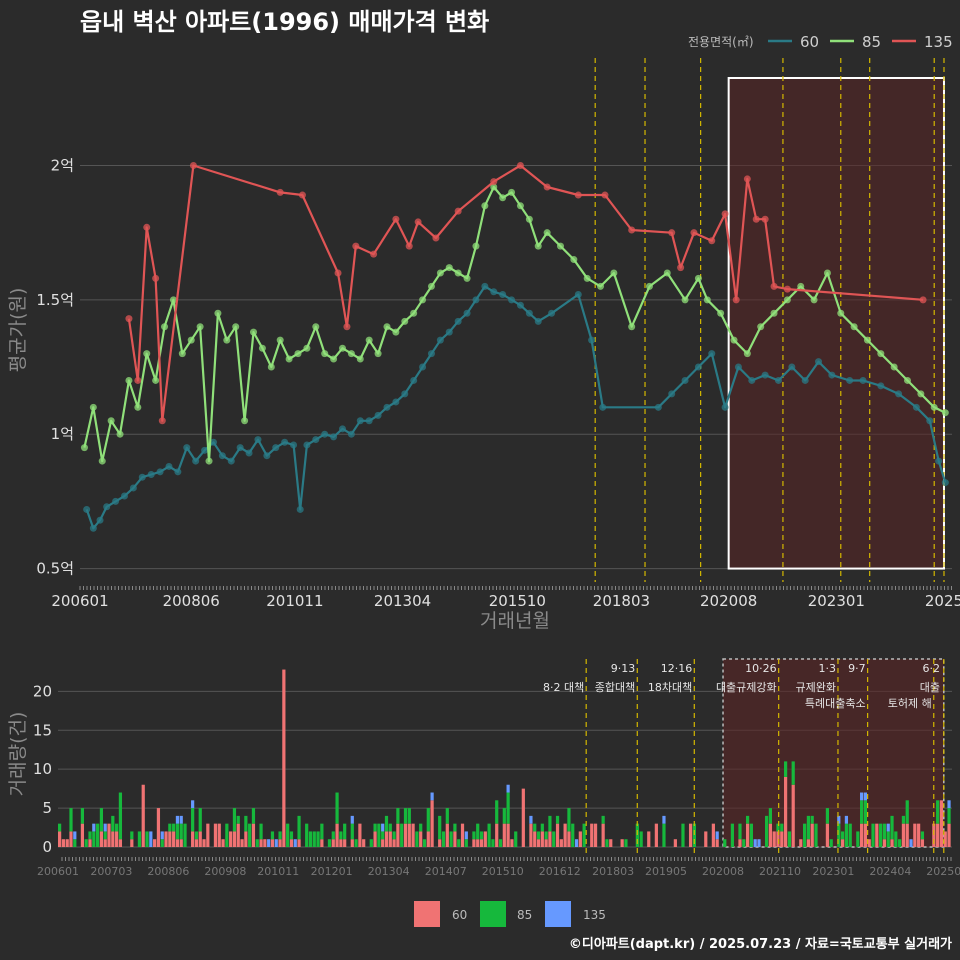 Image resolution: width=960 pixels, height=960 pixels. Describe the element at coordinates (294, 601) in the screenshot. I see `top-x-tick-label: 201011` at that location.